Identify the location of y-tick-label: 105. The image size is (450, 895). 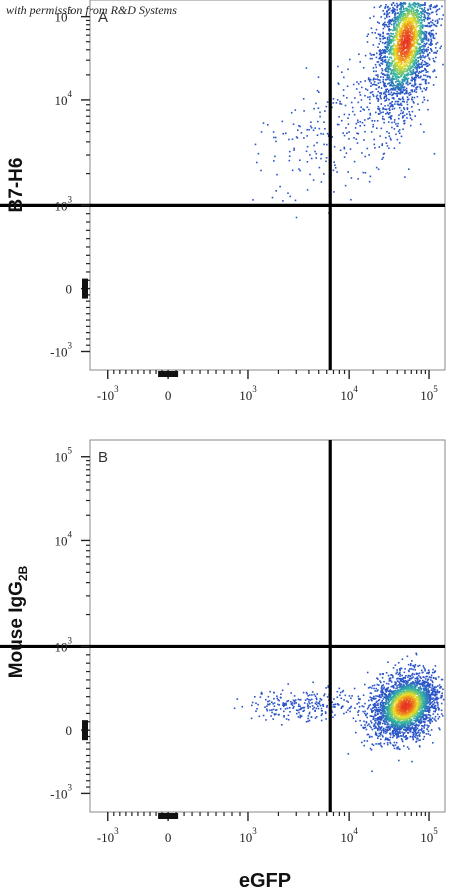
(64, 15).